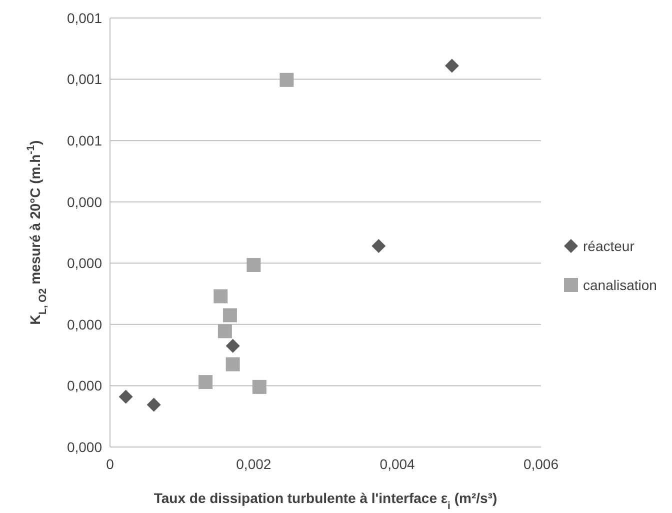 The width and height of the screenshot is (672, 513). I want to click on legend-label: canalisation, so click(620, 284).